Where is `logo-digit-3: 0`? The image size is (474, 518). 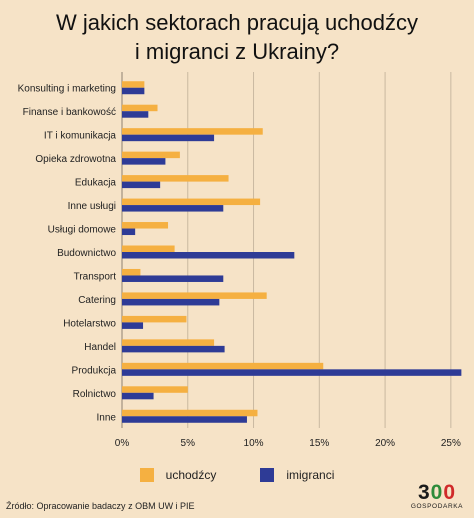 logo-digit-3: 0 is located at coordinates (450, 492).